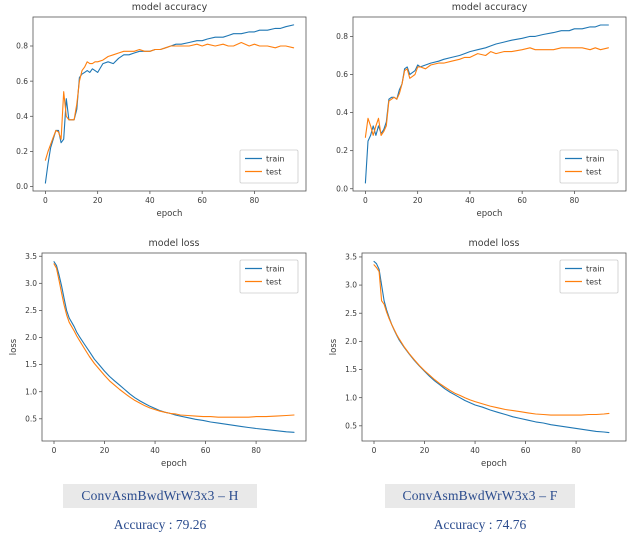 Image resolution: width=640 pixels, height=535 pixels. I want to click on accuracy-value-f: Accuracy : 74.76, so click(480, 524).